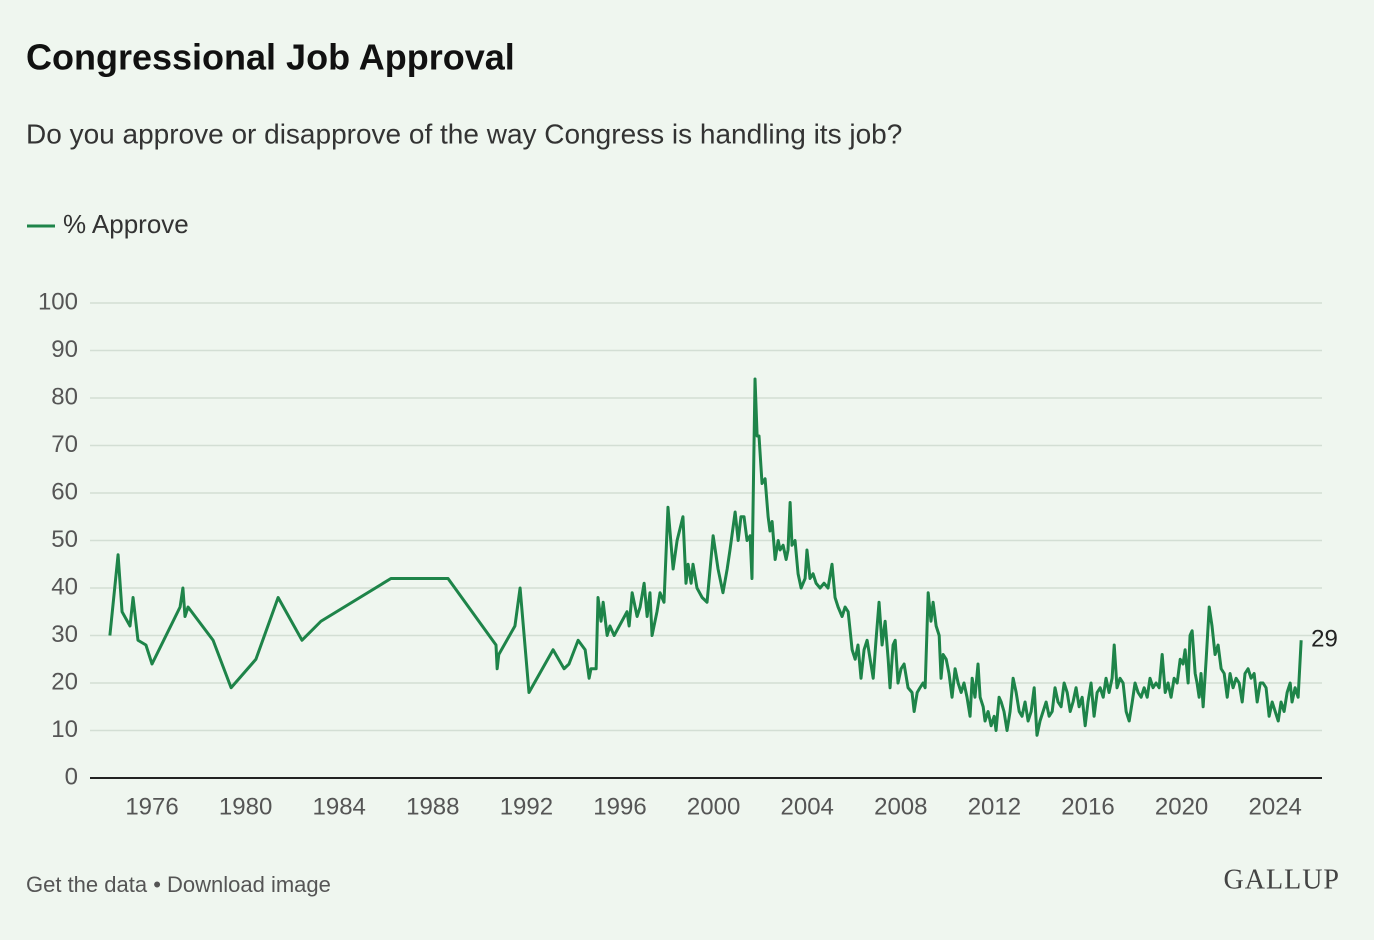  What do you see at coordinates (64, 491) in the screenshot?
I see `y-tick-label: 60` at bounding box center [64, 491].